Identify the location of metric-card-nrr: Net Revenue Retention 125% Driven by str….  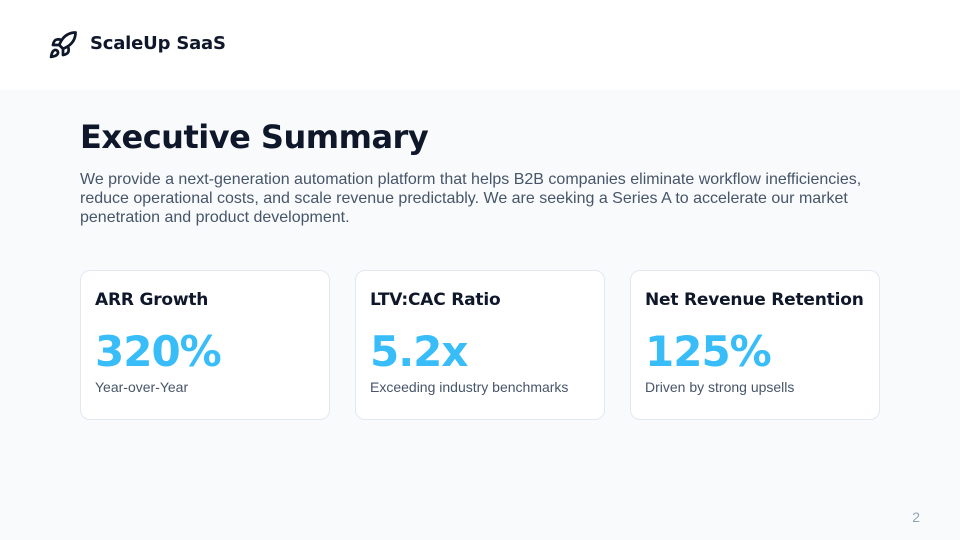
(755, 345).